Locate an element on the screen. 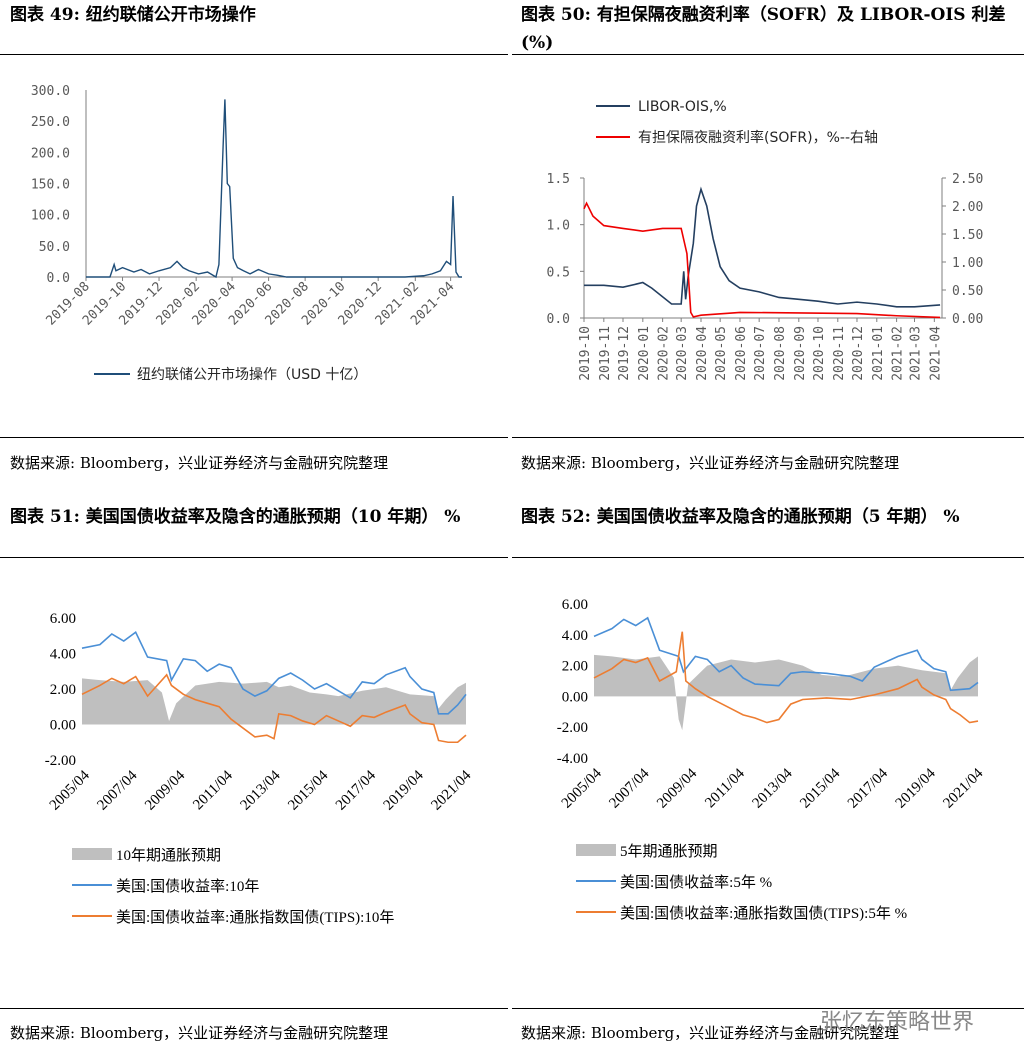 The width and height of the screenshot is (1028, 1064). legend-label: 美国:国债收益率:5年 % is located at coordinates (696, 882).